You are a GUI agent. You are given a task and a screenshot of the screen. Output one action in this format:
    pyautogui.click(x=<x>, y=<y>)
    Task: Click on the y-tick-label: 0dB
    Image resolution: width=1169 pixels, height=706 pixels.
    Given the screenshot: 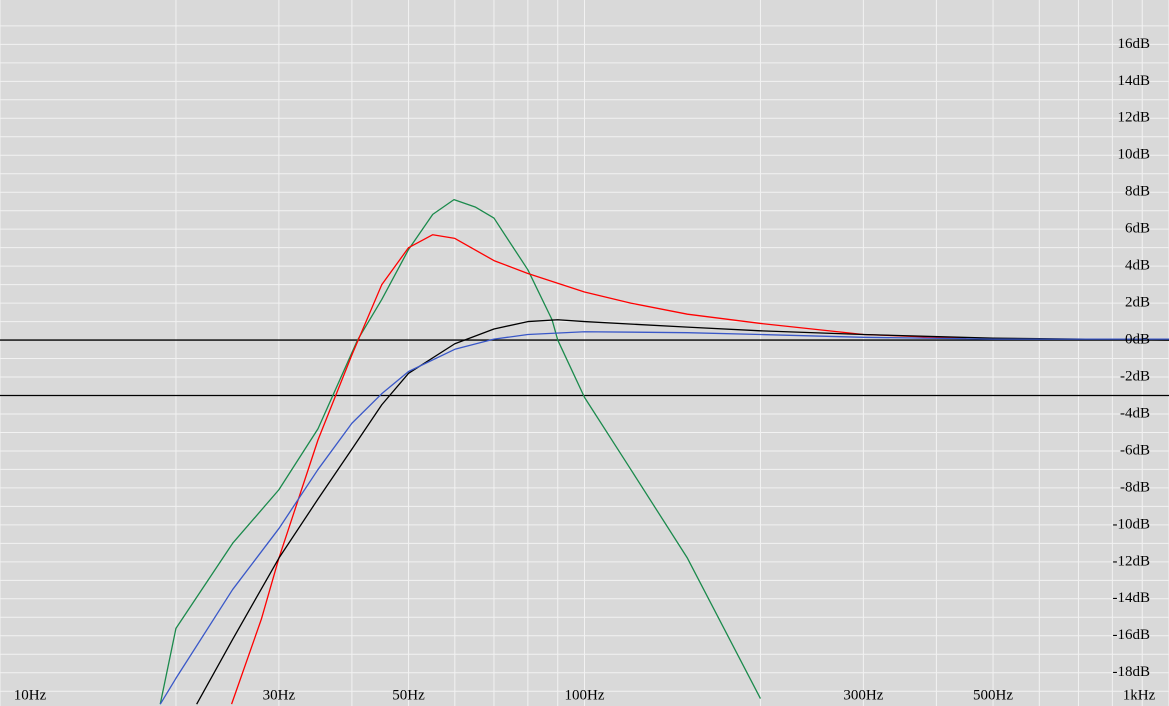 What is the action you would take?
    pyautogui.click(x=1137, y=340)
    